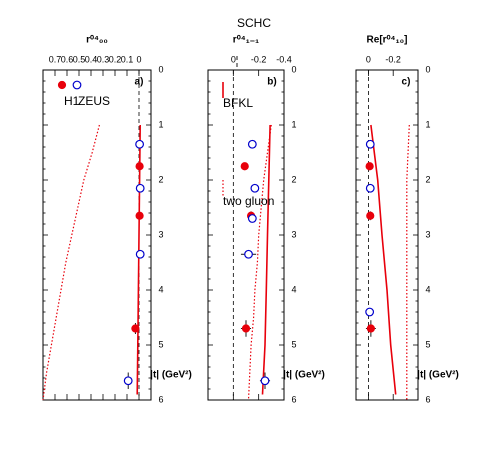  I want to click on y-axis-label: r⁰⁴₀₀, so click(97, 40).